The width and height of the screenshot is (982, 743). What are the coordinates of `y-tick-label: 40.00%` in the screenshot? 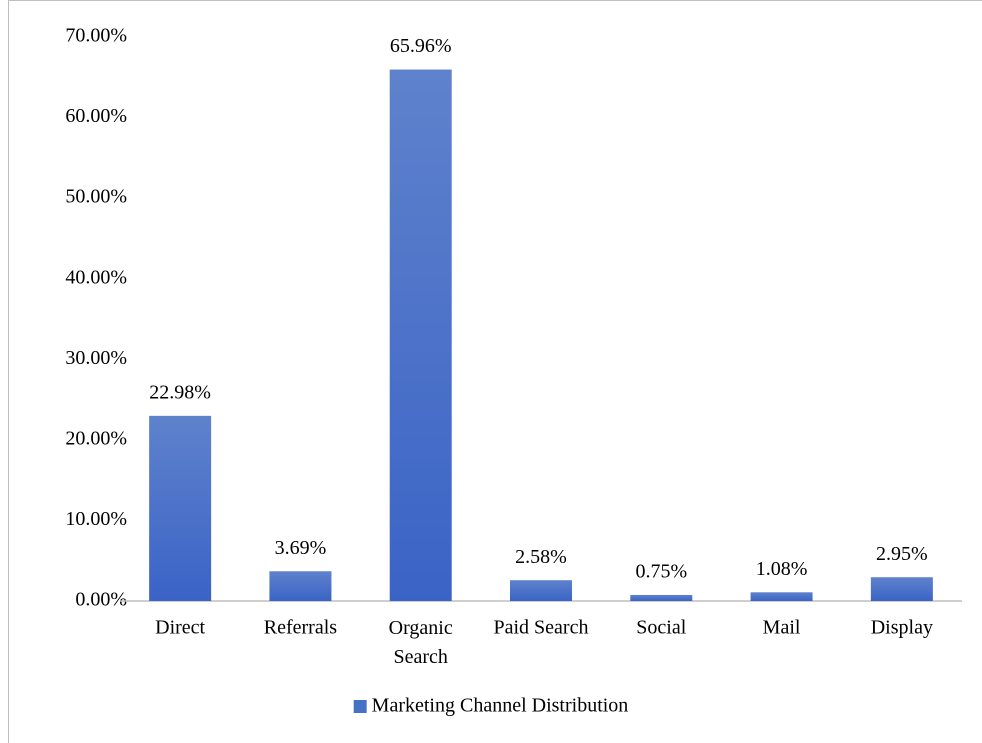 It's located at (96, 277).